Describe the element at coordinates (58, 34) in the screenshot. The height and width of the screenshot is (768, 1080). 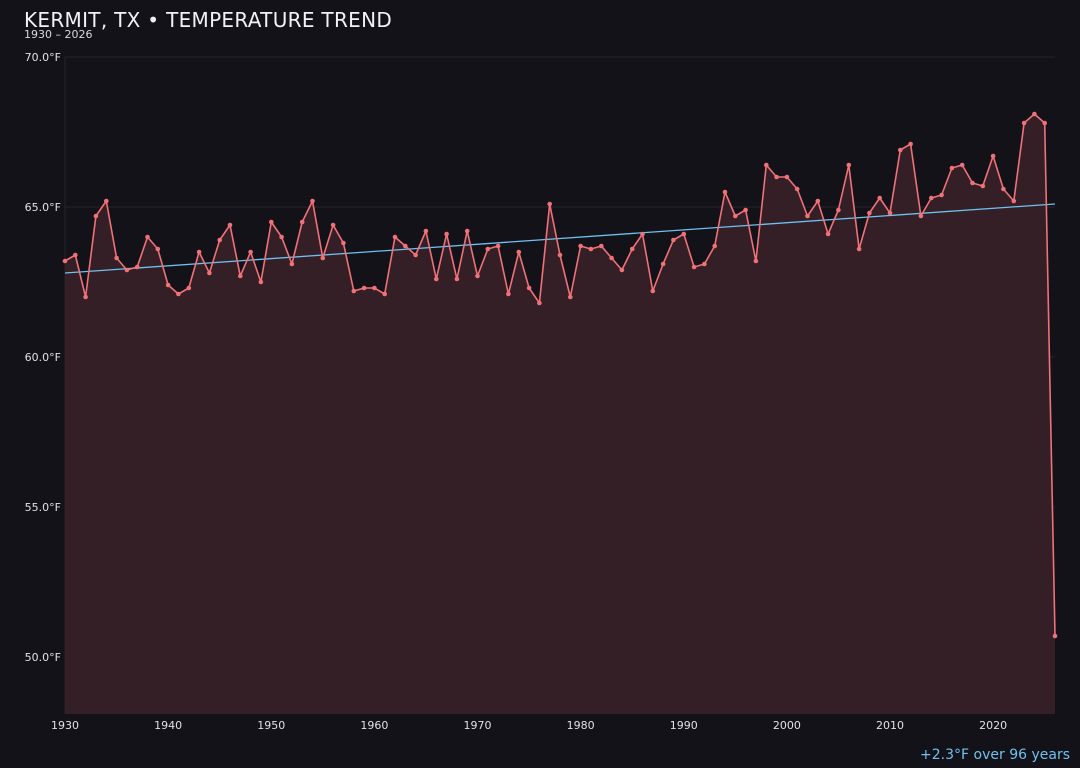
I see `chart-subtitle: 1930 – 2026` at that location.